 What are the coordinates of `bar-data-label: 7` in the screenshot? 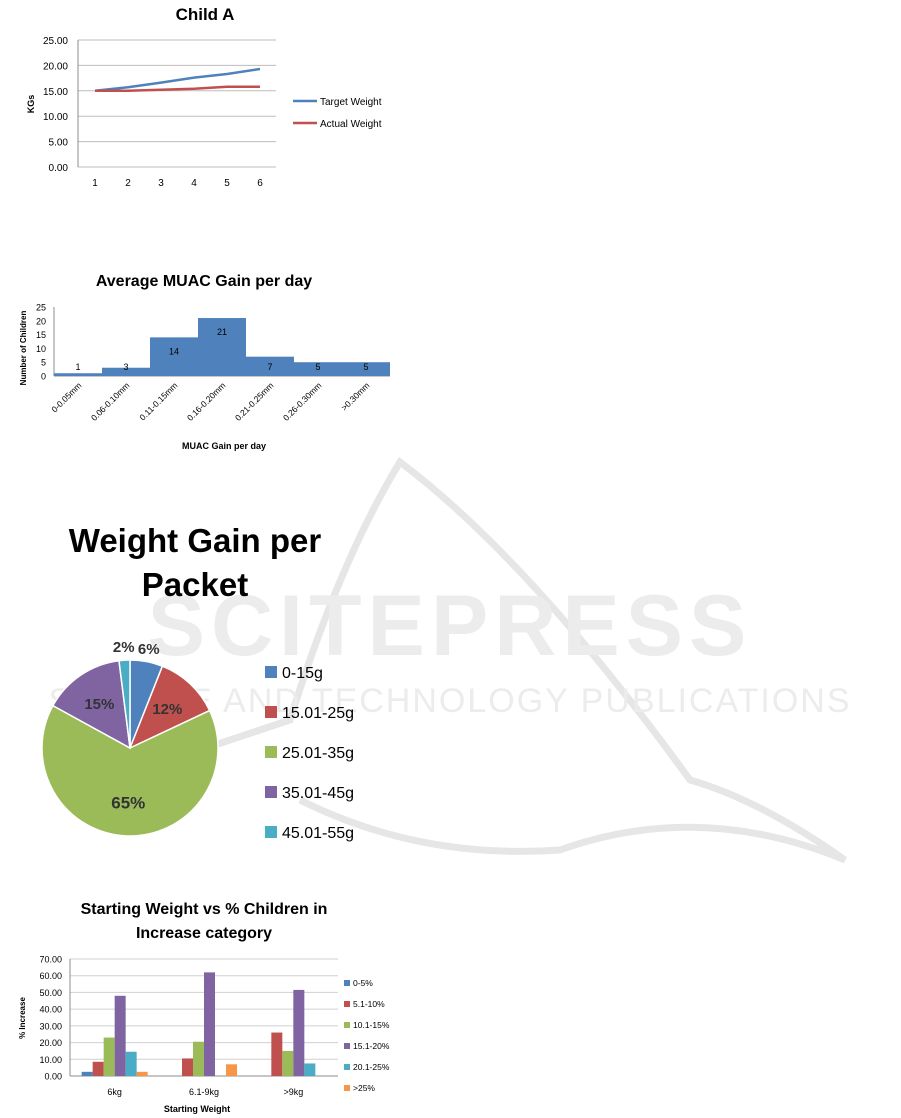 It's located at (269, 367).